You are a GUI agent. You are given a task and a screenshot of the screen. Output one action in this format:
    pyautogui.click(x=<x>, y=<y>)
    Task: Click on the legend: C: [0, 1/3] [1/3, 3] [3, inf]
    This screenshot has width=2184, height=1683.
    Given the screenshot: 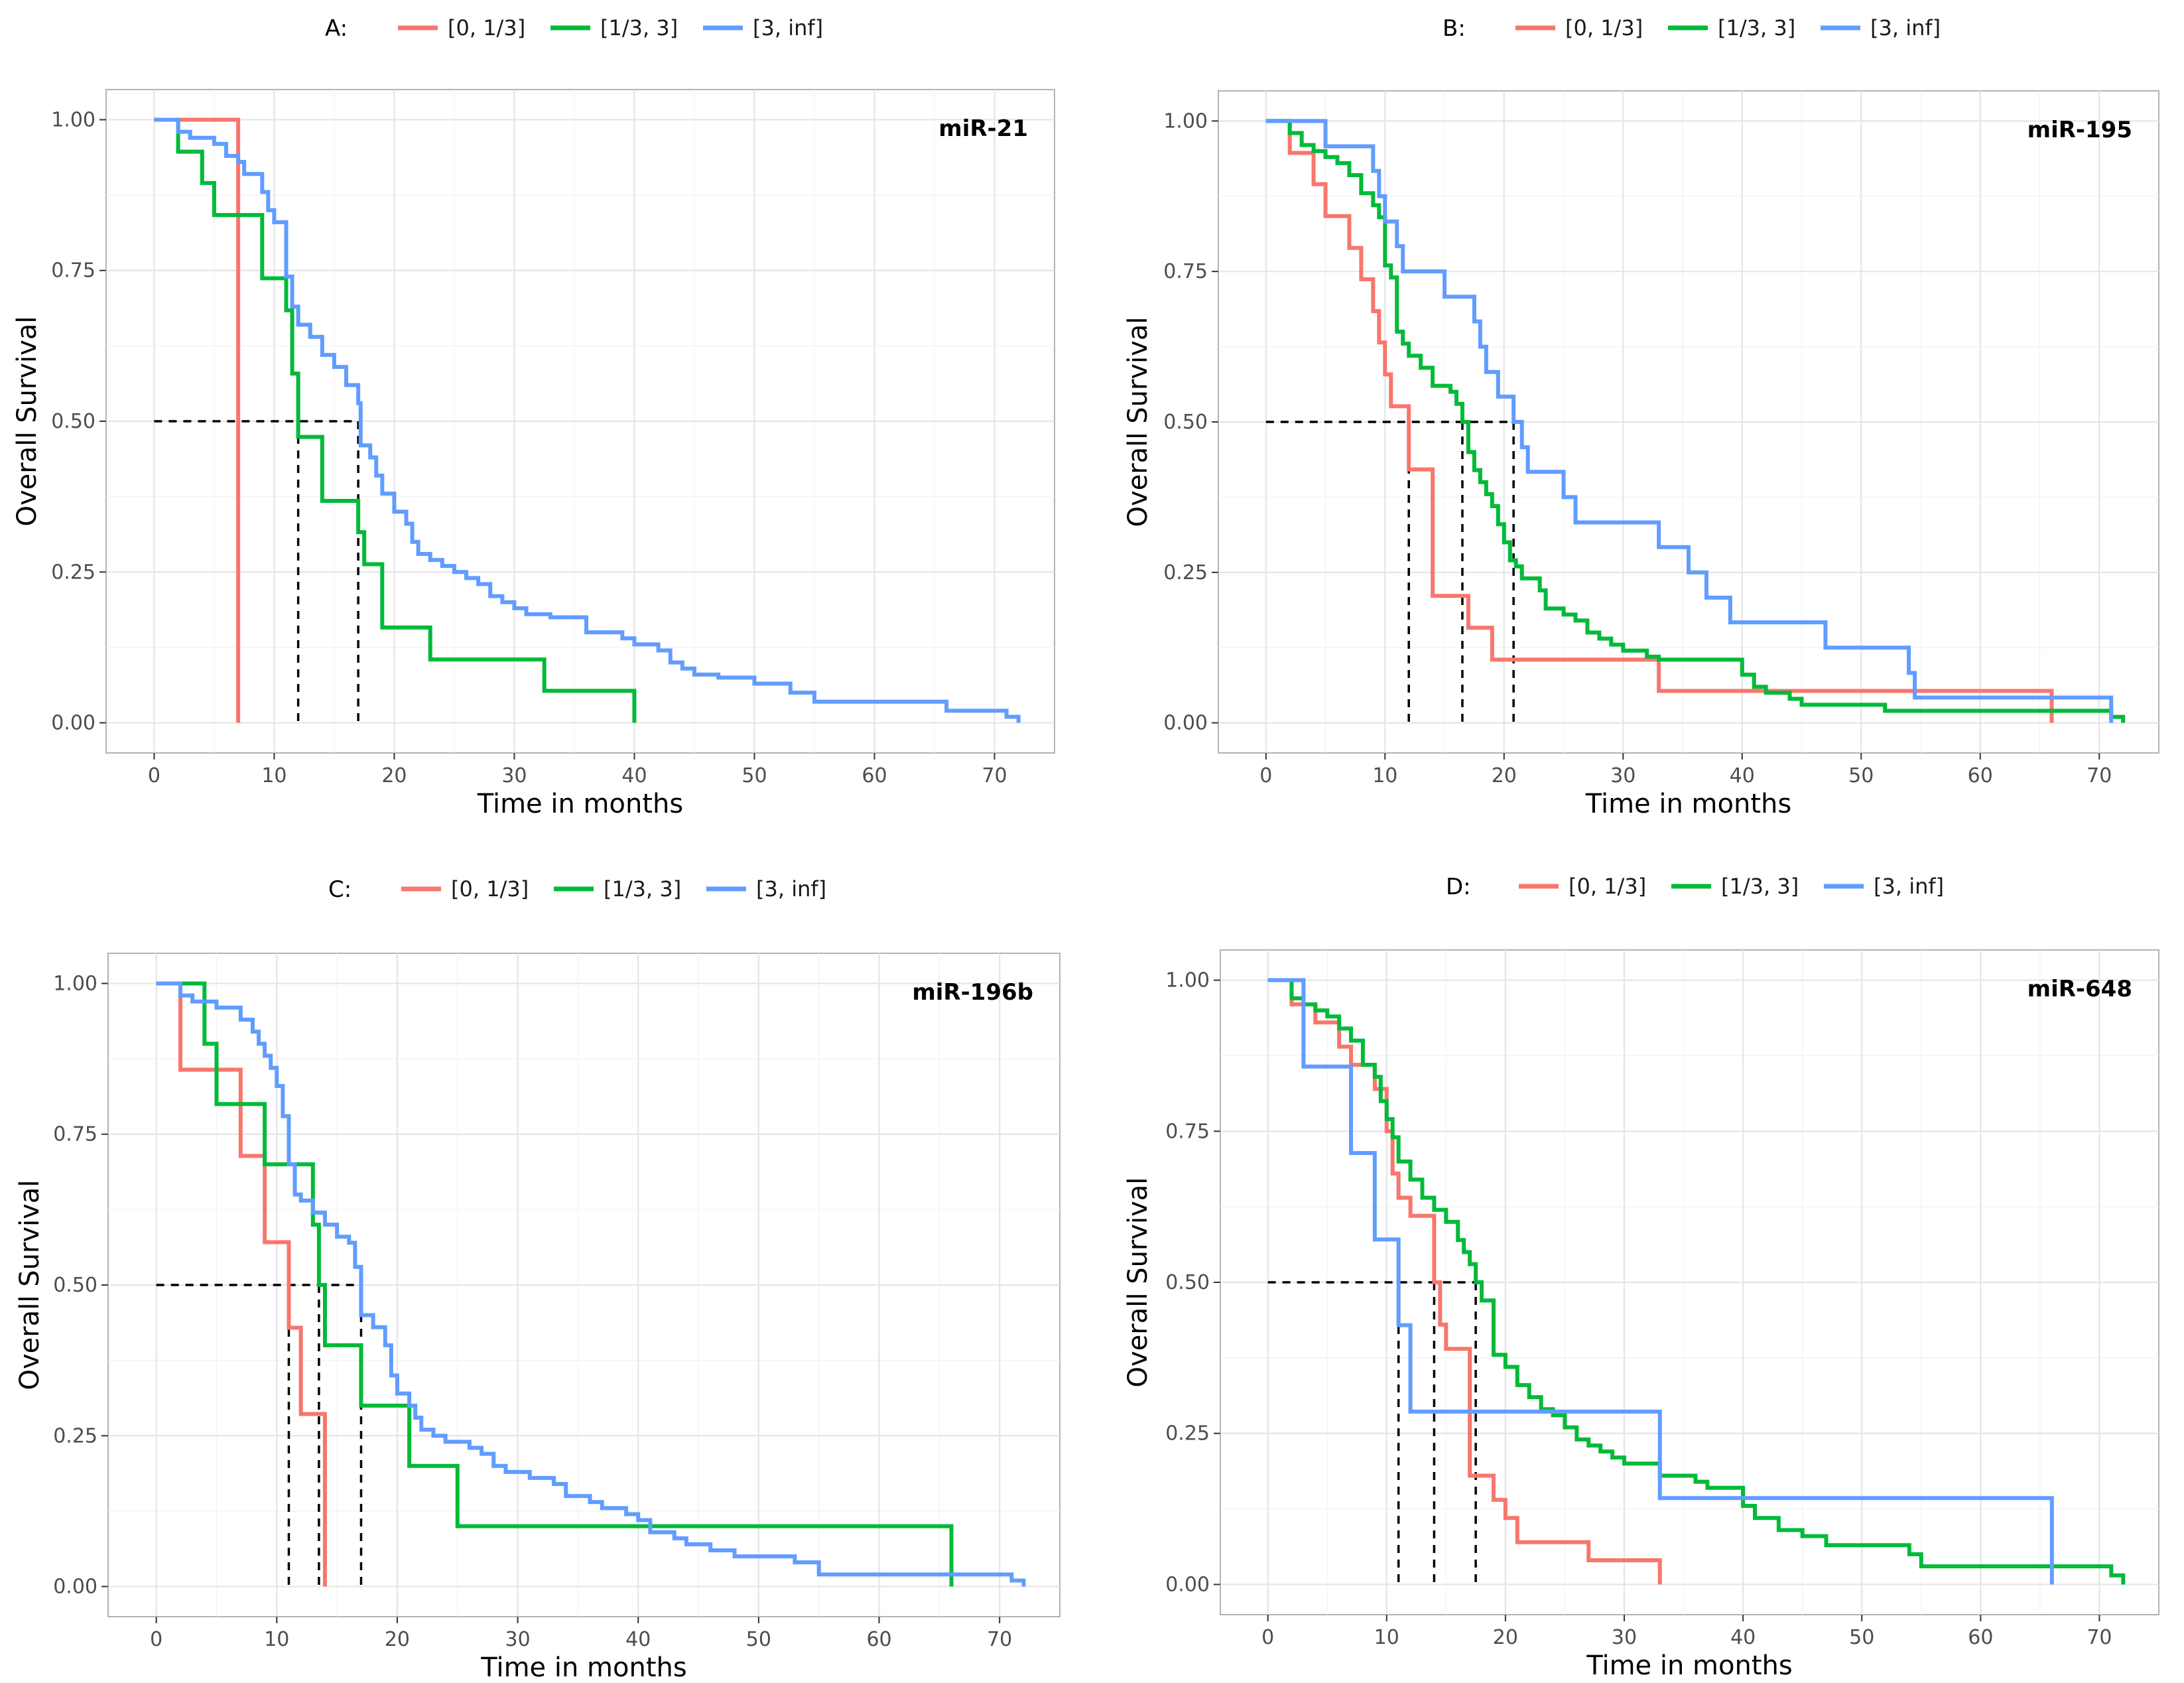 What is the action you would take?
    pyautogui.click(x=577, y=890)
    